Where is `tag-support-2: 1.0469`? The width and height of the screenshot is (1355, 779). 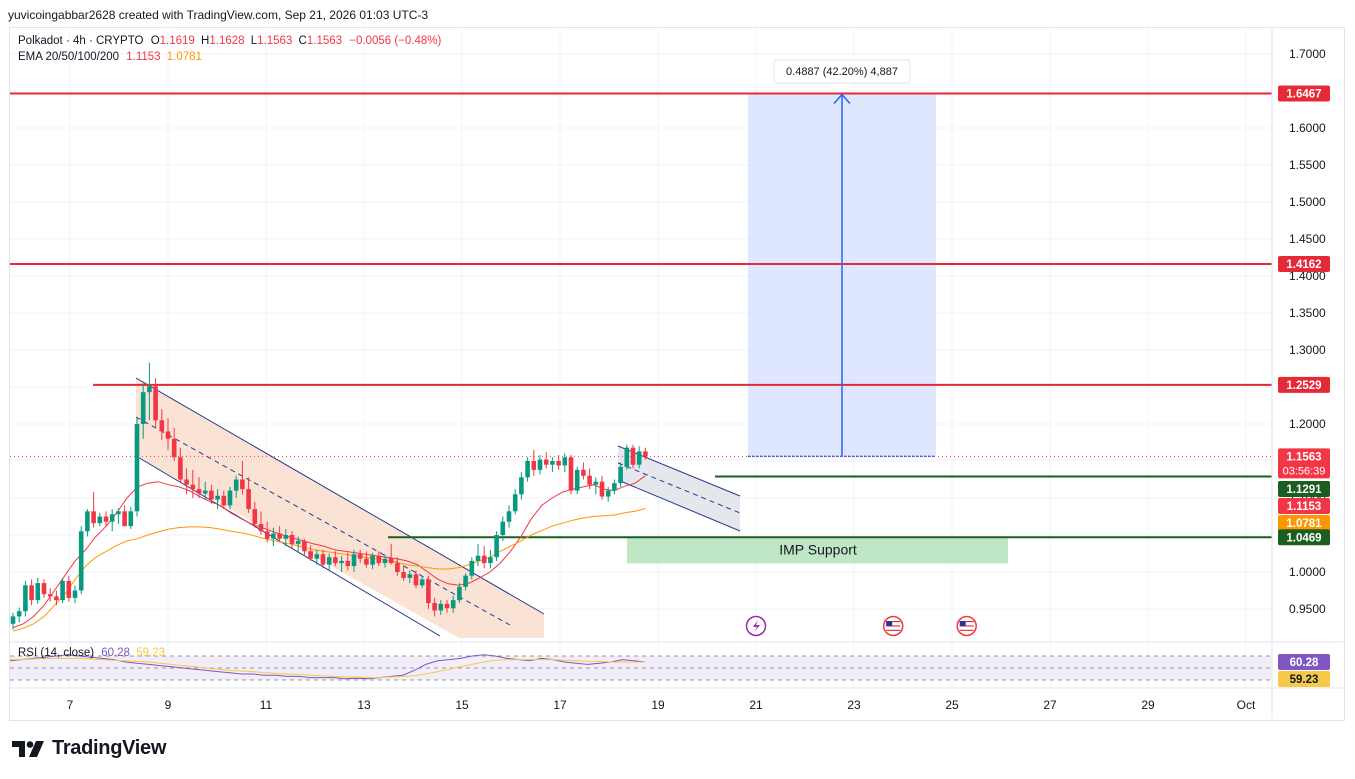 tag-support-2: 1.0469 is located at coordinates (1304, 537).